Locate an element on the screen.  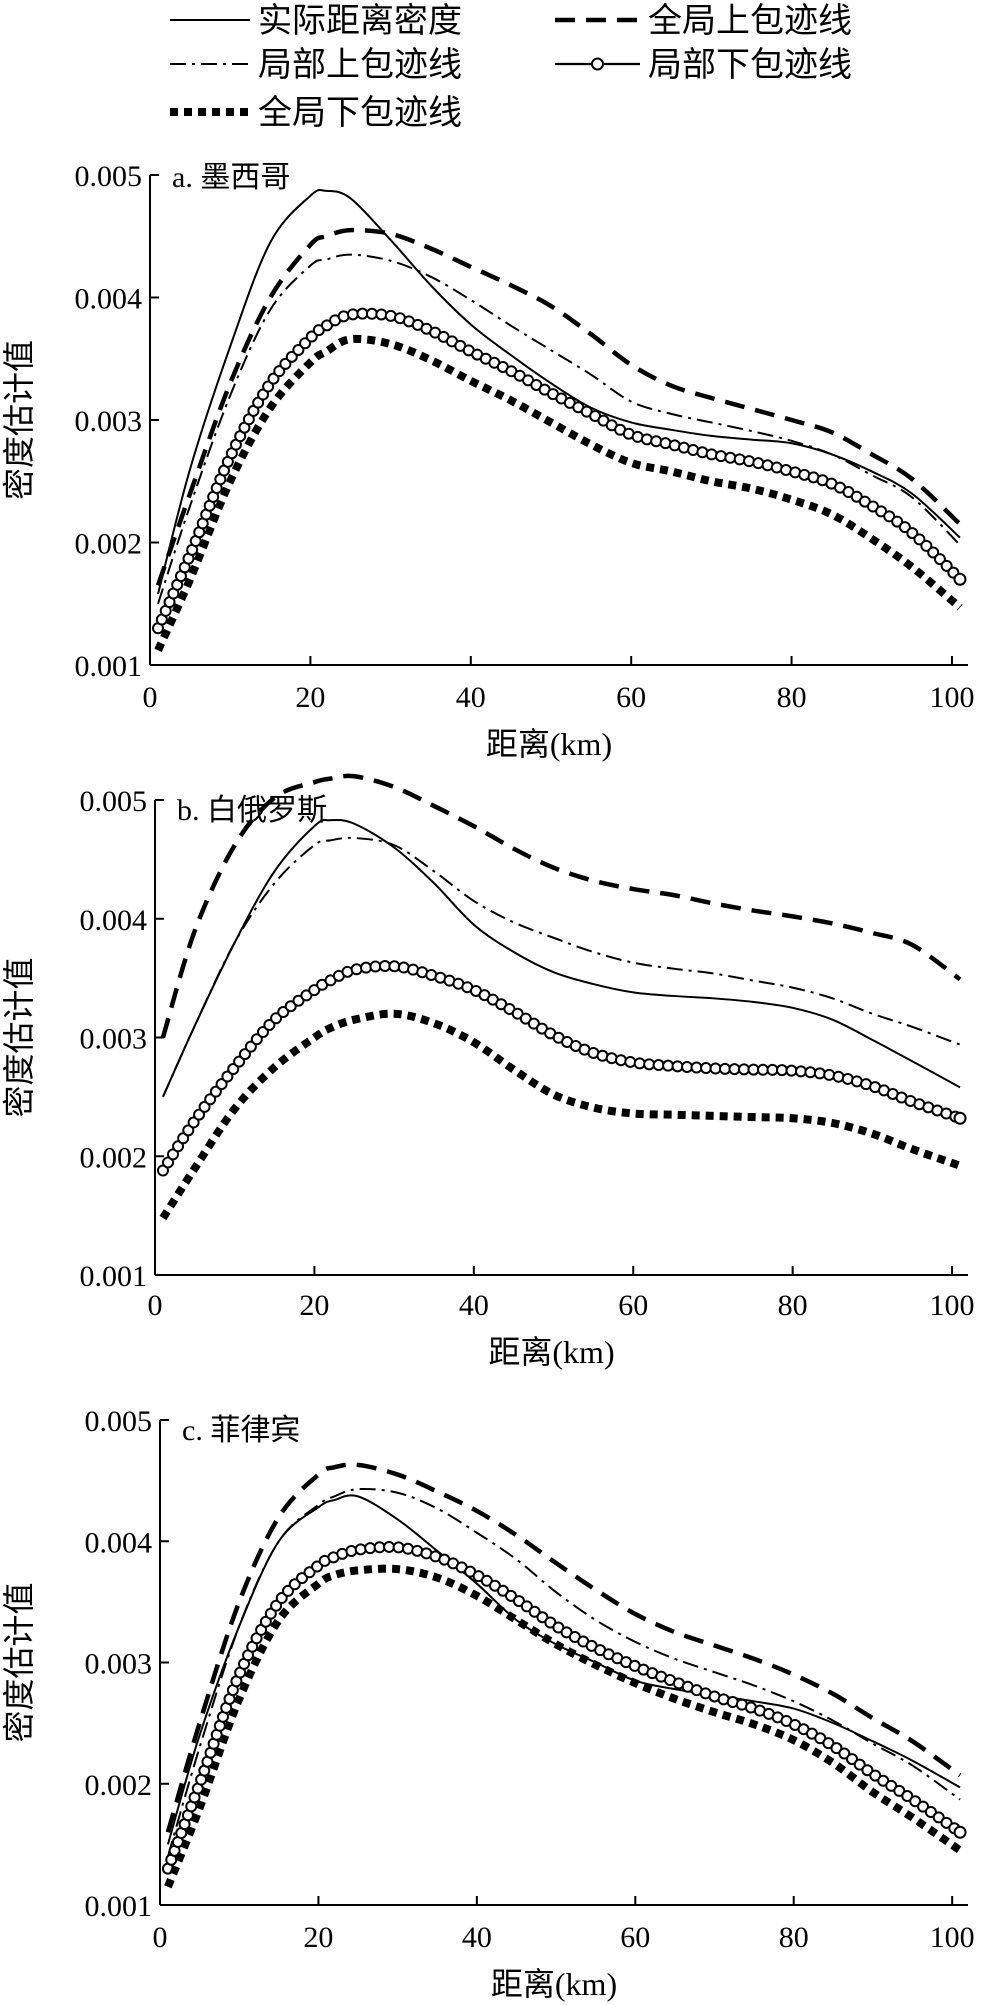
legend-item: 全局下包迹线 is located at coordinates (316, 113).